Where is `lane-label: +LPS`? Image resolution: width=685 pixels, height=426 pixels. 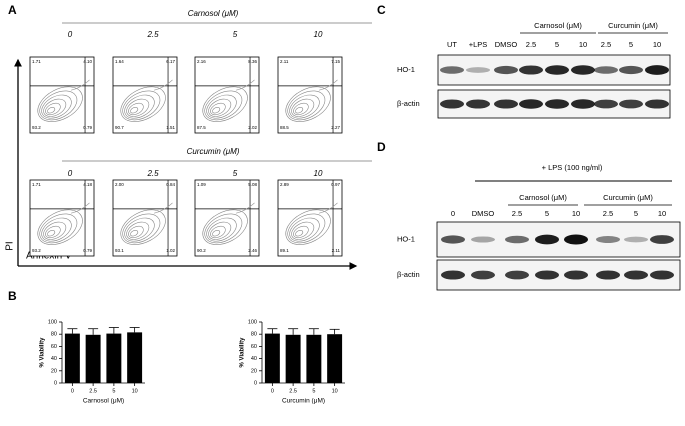 lane-label: +LPS is located at coordinates (478, 44).